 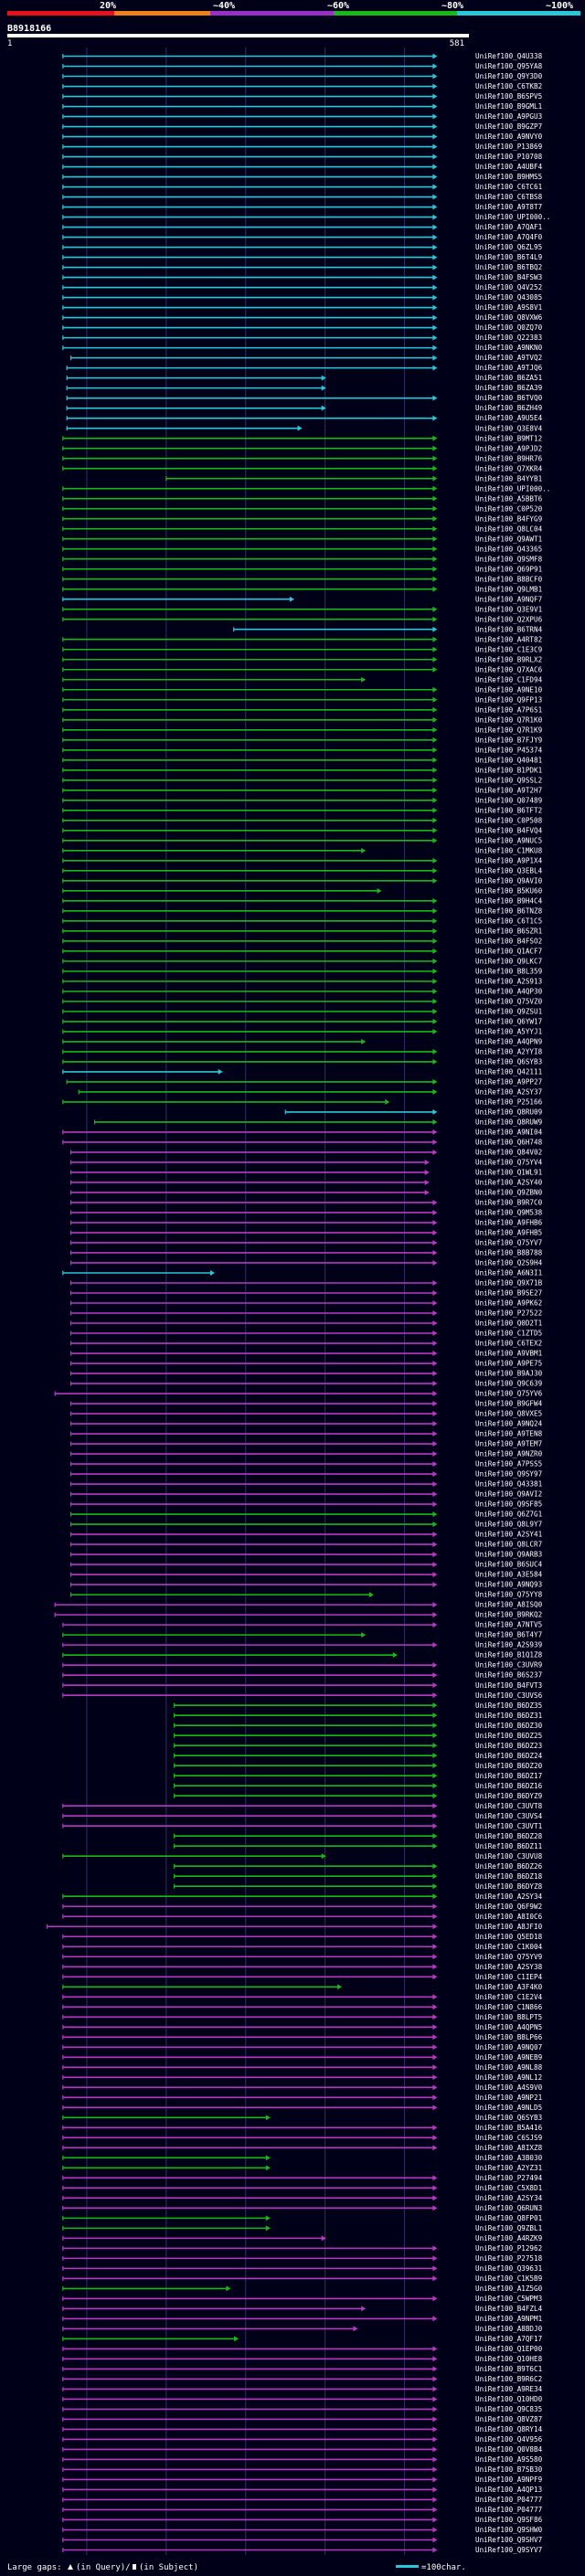 What do you see at coordinates (509, 1233) in the screenshot?
I see `hit-label: UniRef100_A9FHB5` at bounding box center [509, 1233].